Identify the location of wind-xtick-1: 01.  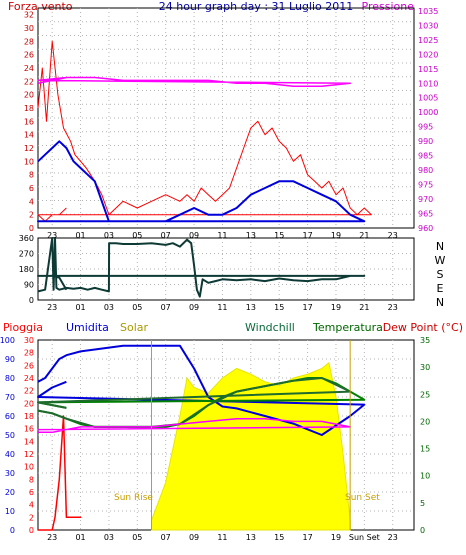
(80, 235).